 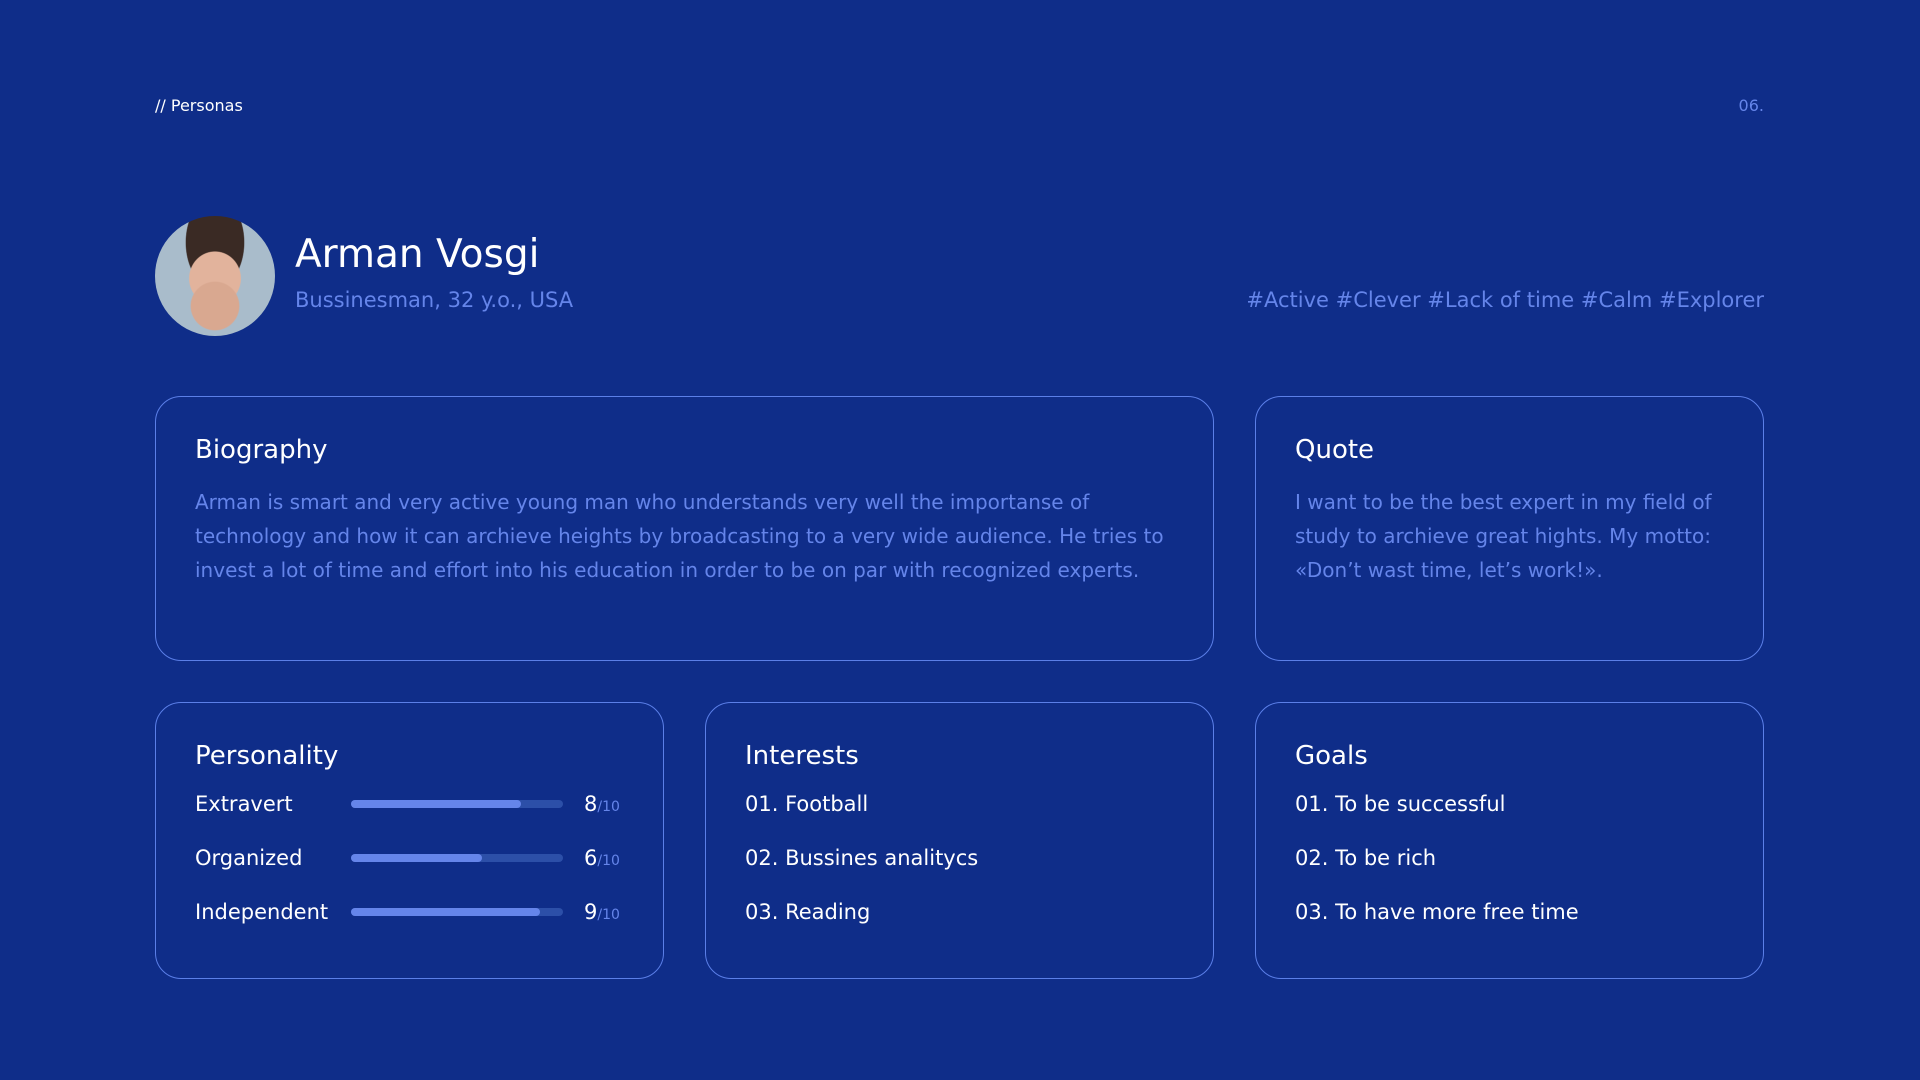 What do you see at coordinates (1751, 105) in the screenshot?
I see `page-number: 06.` at bounding box center [1751, 105].